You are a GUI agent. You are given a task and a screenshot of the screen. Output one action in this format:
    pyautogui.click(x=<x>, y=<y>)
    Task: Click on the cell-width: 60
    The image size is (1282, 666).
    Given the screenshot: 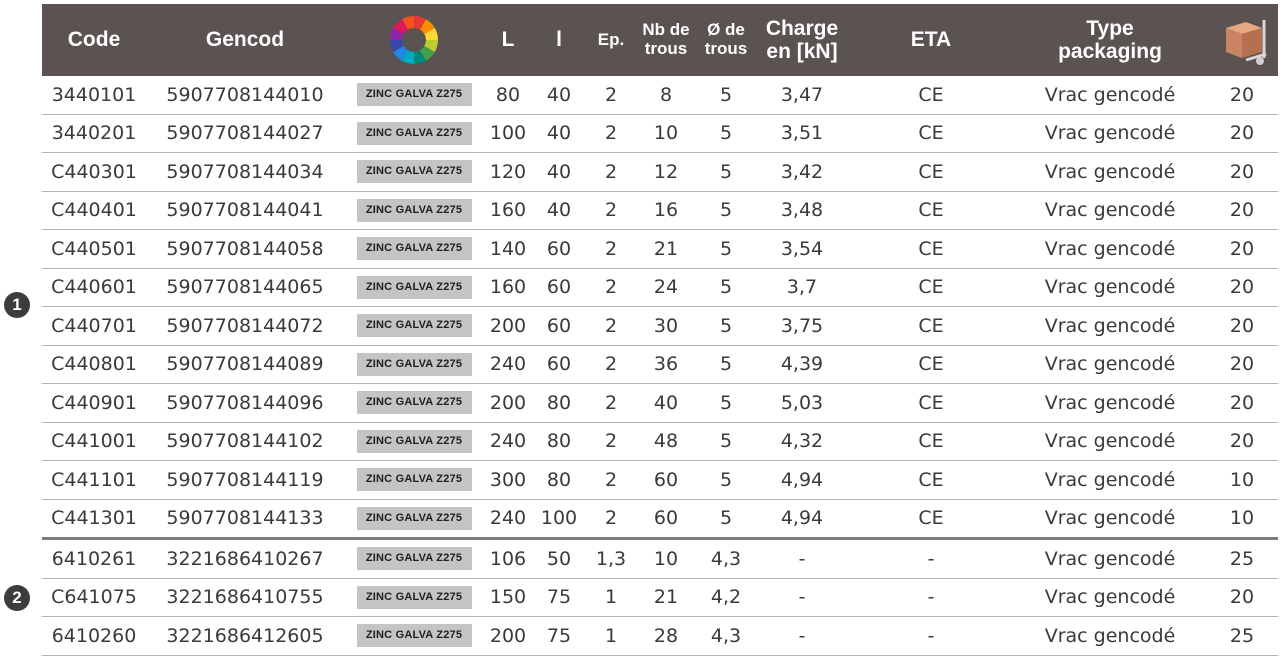 What is the action you would take?
    pyautogui.click(x=559, y=249)
    